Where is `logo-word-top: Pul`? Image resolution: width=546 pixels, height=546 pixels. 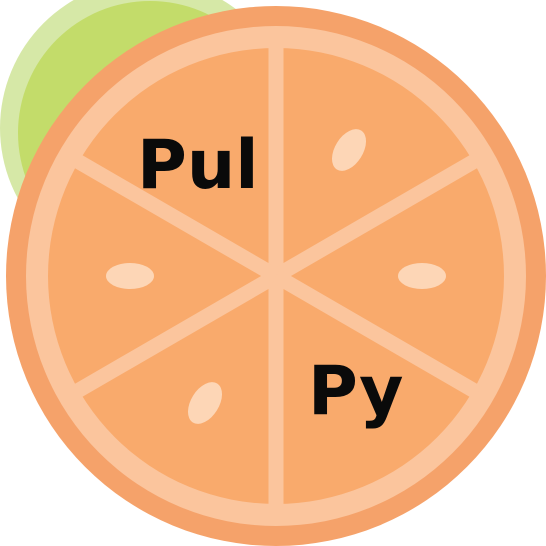
logo-word-top: Pul is located at coordinates (198, 165).